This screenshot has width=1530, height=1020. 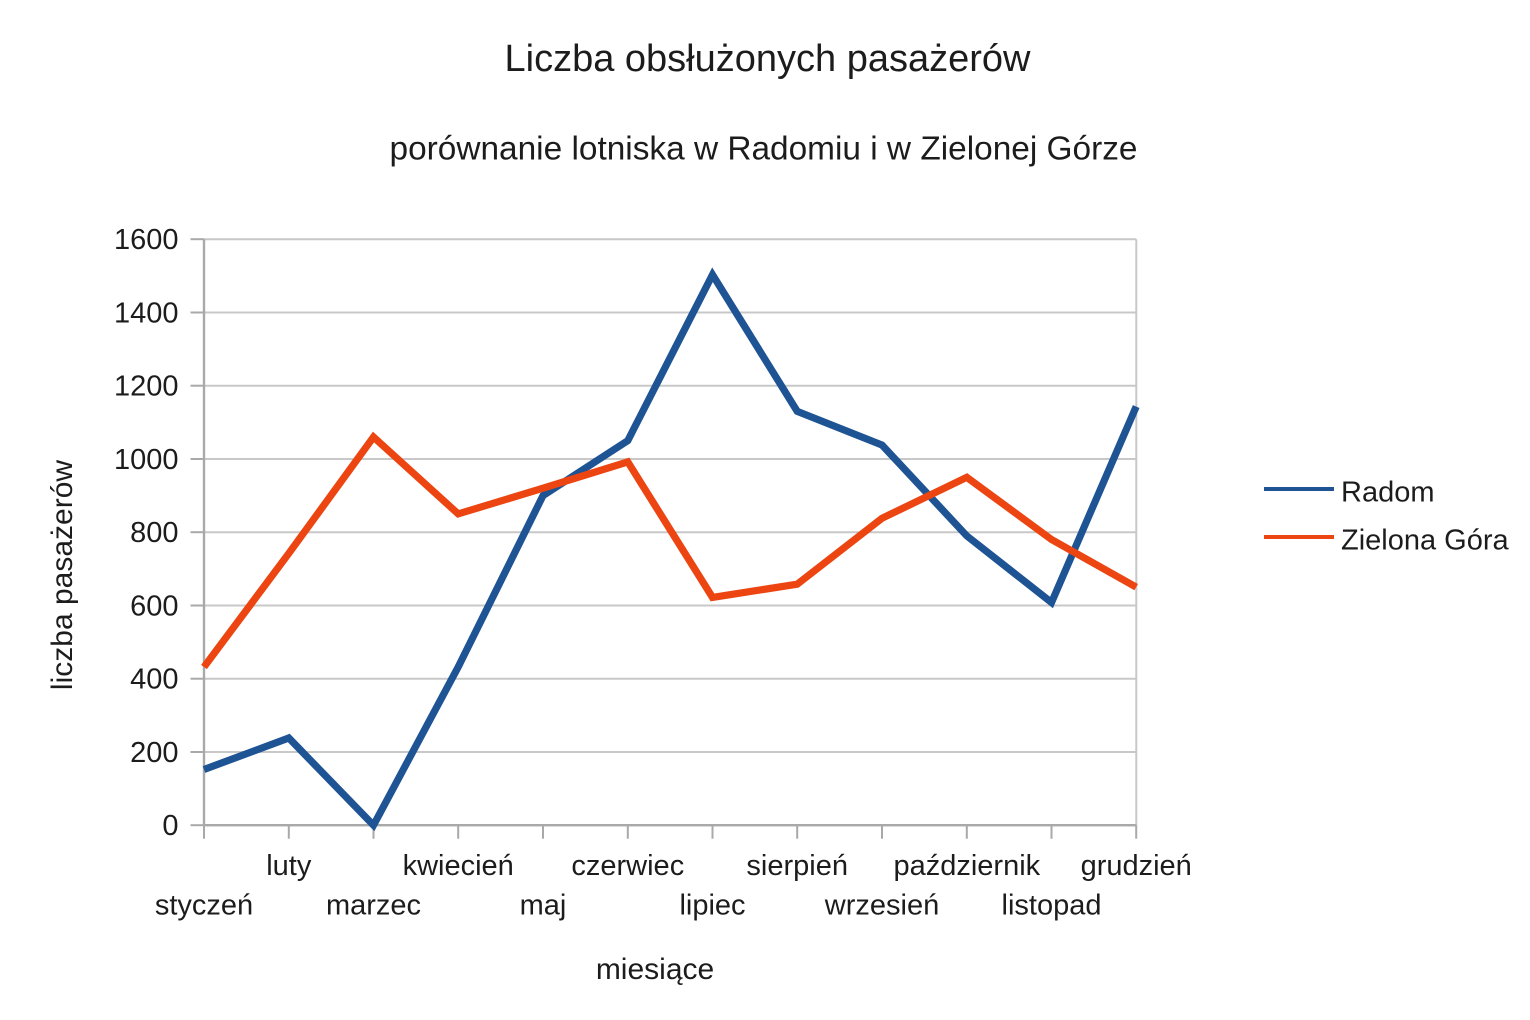 I want to click on svg-text: 800, so click(x=154, y=533).